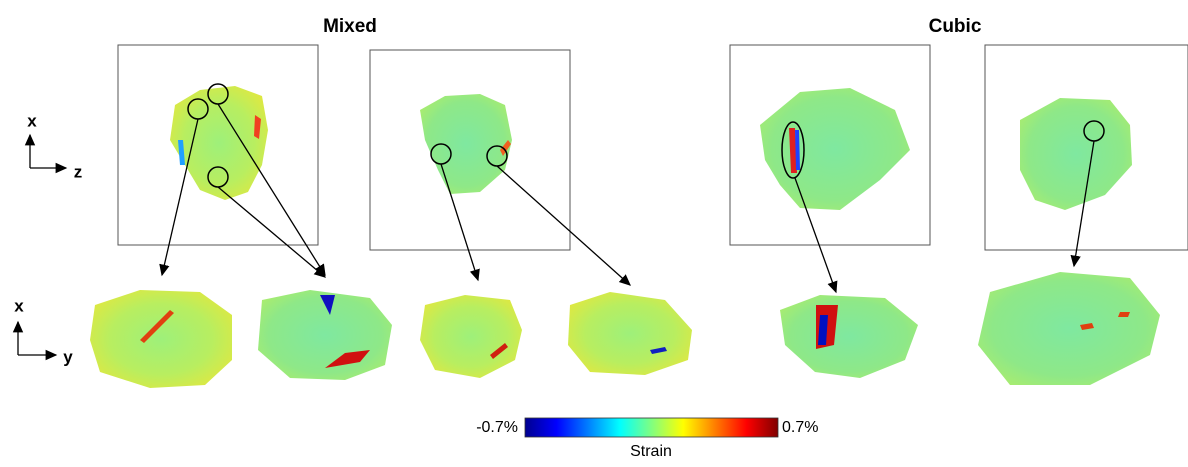 This screenshot has height=467, width=1188. Describe the element at coordinates (47, 238) in the screenshot. I see `axis-icon: x z x y` at that location.